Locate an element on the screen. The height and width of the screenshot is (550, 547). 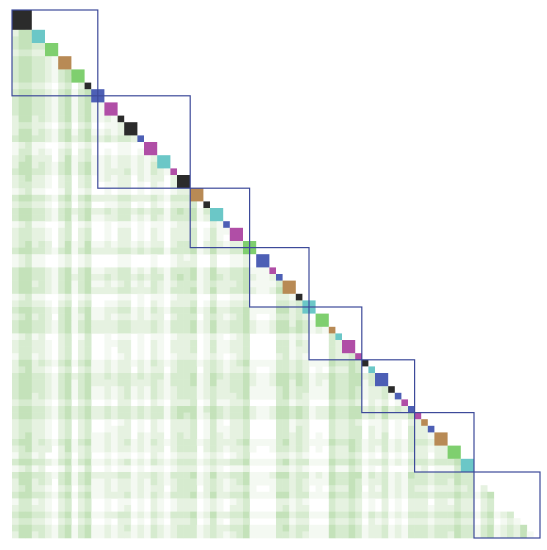
diagonal-block is located at coordinates (371, 369).